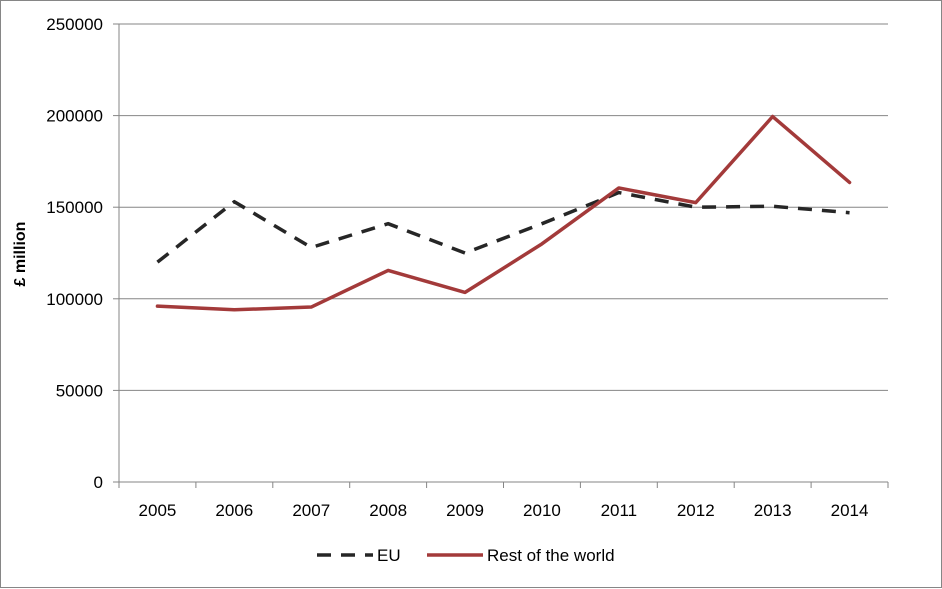 The image size is (942, 589). Describe the element at coordinates (79, 390) in the screenshot. I see `y-tick-label: 50000` at that location.